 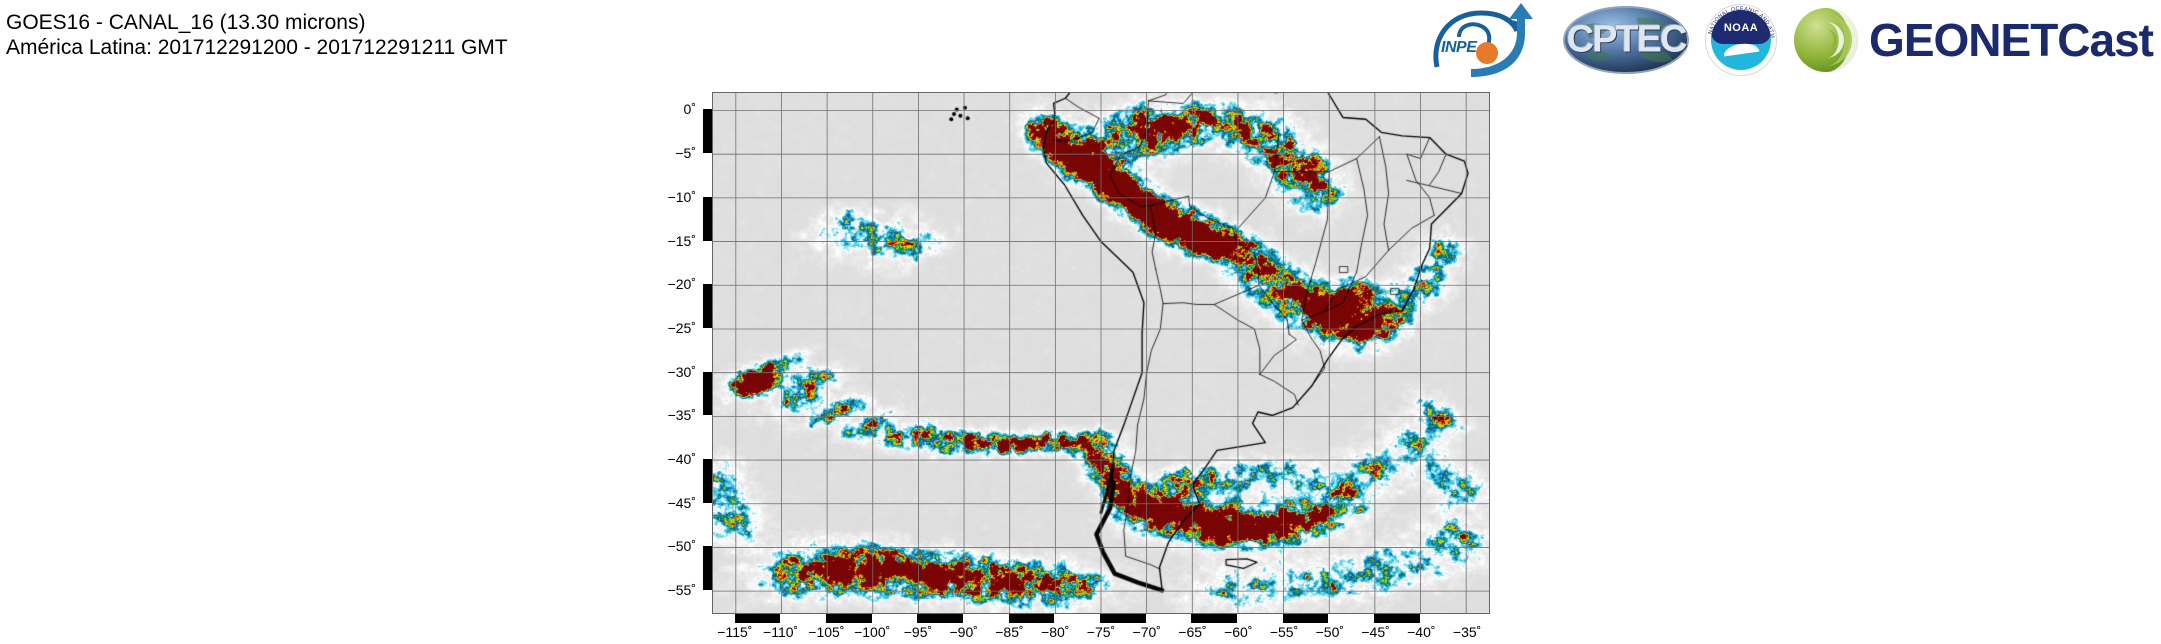 What do you see at coordinates (707, 353) in the screenshot?
I see `y-axis-tick-bar` at bounding box center [707, 353].